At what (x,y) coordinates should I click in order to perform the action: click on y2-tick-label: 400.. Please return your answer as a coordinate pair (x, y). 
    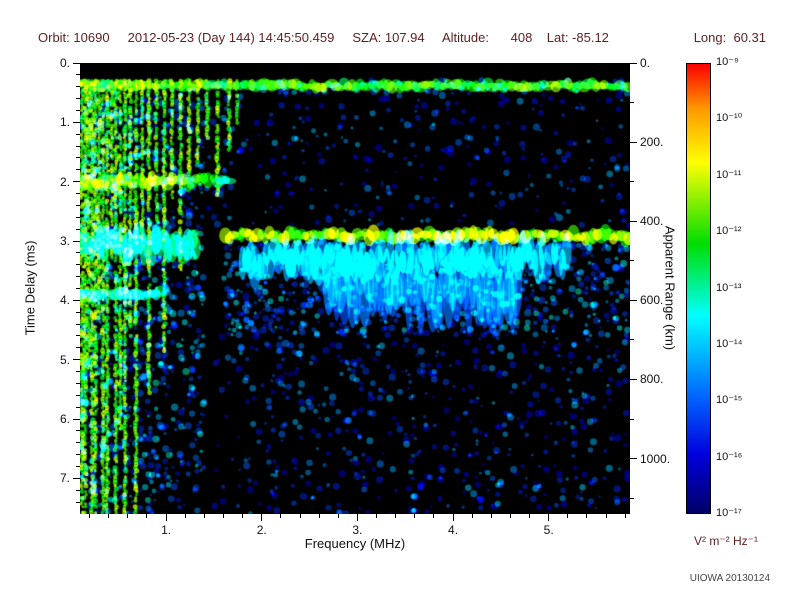
    Looking at the image, I should click on (652, 221).